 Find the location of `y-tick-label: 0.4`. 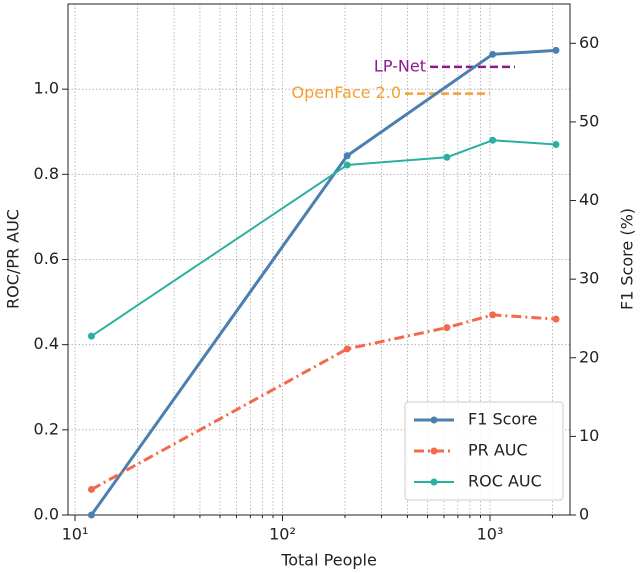

y-tick-label: 0.4 is located at coordinates (46, 343).